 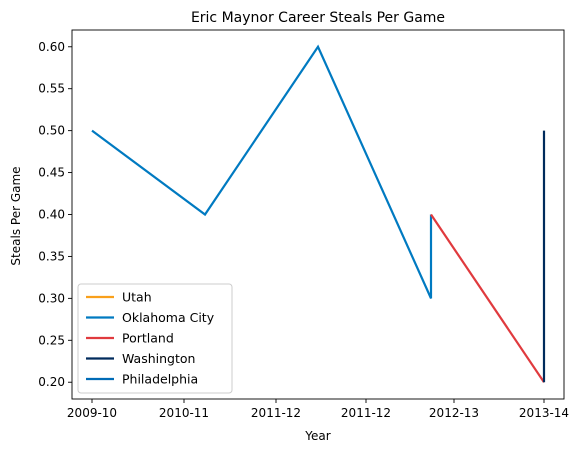 What do you see at coordinates (168, 317) in the screenshot?
I see `legend-label: Oklahoma City` at bounding box center [168, 317].